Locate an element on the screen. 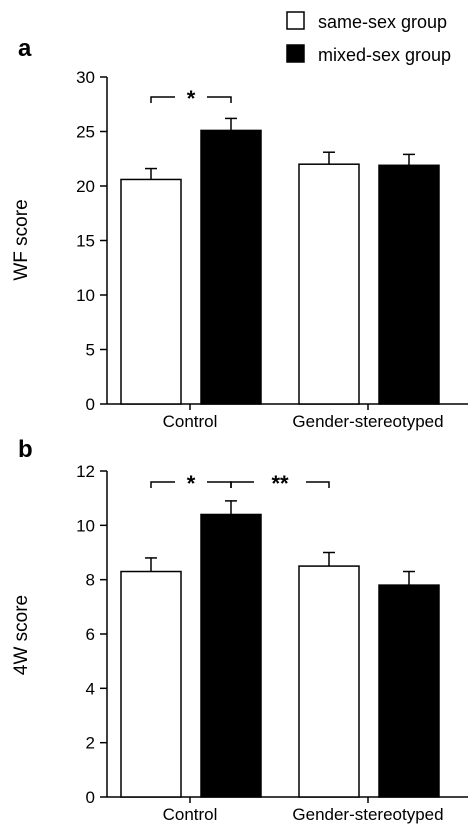 The height and width of the screenshot is (826, 472). y-tick-label: 30 is located at coordinates (85, 77).